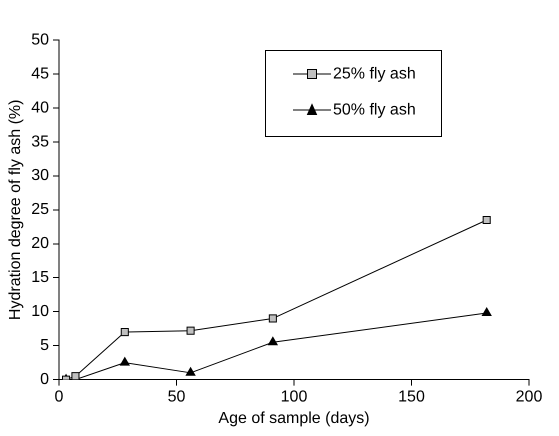  I want to click on y-tick-label: 25, so click(40, 209).